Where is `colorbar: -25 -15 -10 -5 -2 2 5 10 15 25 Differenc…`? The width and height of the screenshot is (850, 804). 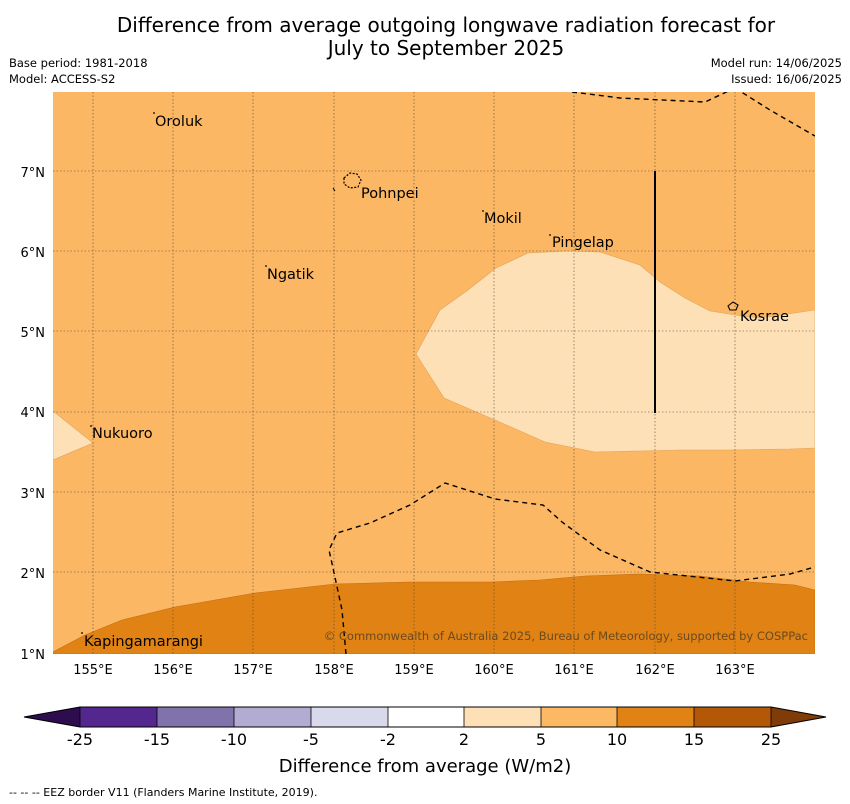 colorbar: -25 -15 -10 -5 -2 2 5 10 15 25 Differenc… is located at coordinates (425, 741).